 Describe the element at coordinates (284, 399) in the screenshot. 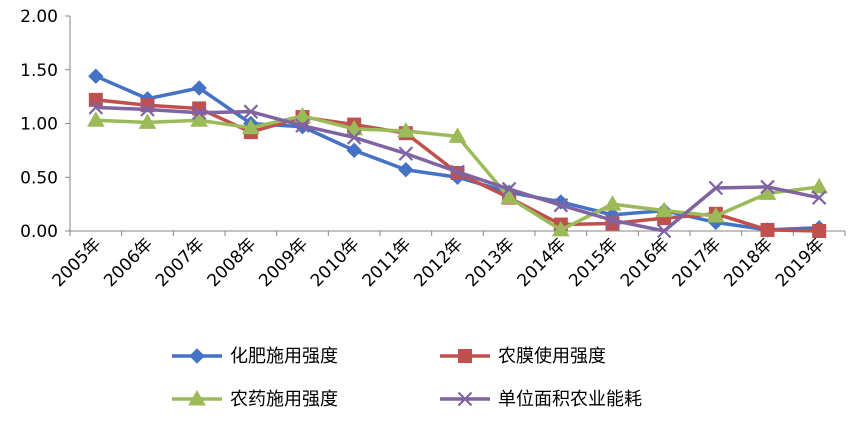

I see `legend-label: 农药施用强度` at that location.